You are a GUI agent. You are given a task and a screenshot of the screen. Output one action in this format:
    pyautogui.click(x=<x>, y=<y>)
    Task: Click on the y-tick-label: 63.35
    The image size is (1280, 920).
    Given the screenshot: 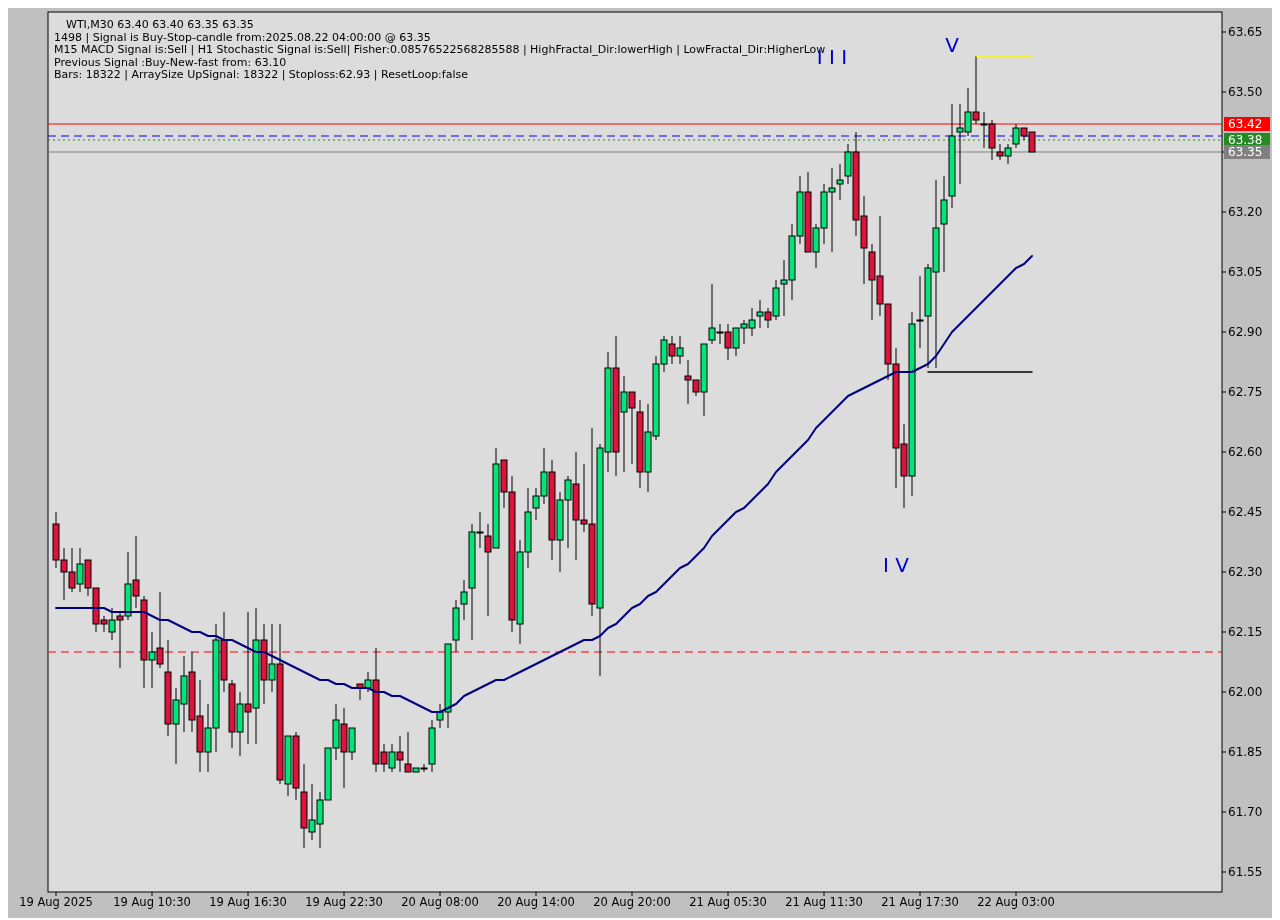 What is the action you would take?
    pyautogui.click(x=1245, y=152)
    